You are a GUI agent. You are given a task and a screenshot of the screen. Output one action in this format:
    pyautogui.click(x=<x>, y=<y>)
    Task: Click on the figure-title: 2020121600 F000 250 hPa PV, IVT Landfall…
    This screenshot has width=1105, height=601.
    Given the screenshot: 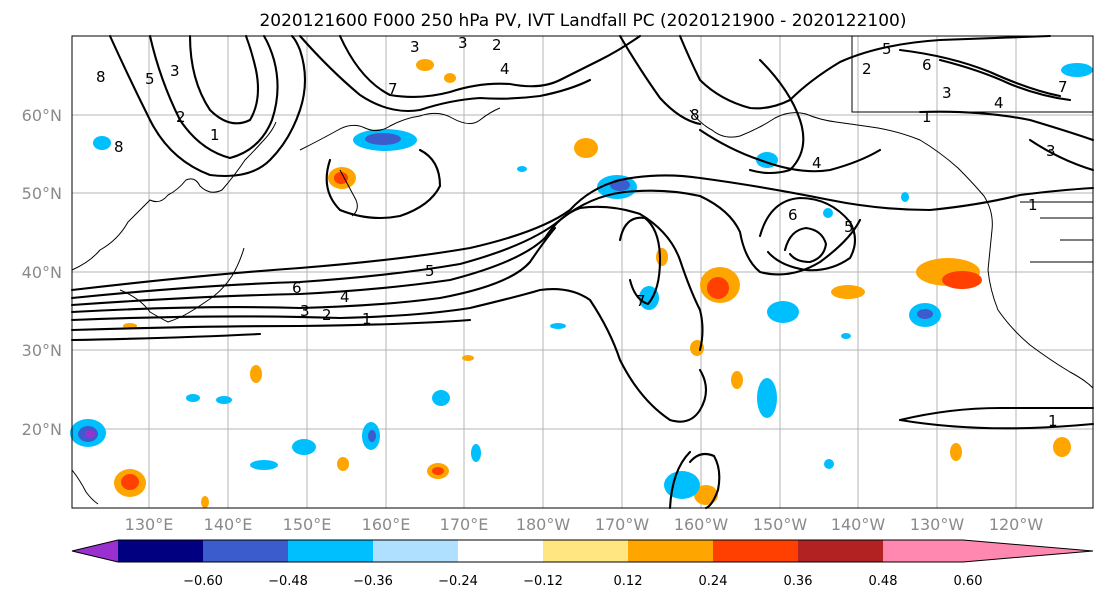 What is the action you would take?
    pyautogui.click(x=582, y=21)
    